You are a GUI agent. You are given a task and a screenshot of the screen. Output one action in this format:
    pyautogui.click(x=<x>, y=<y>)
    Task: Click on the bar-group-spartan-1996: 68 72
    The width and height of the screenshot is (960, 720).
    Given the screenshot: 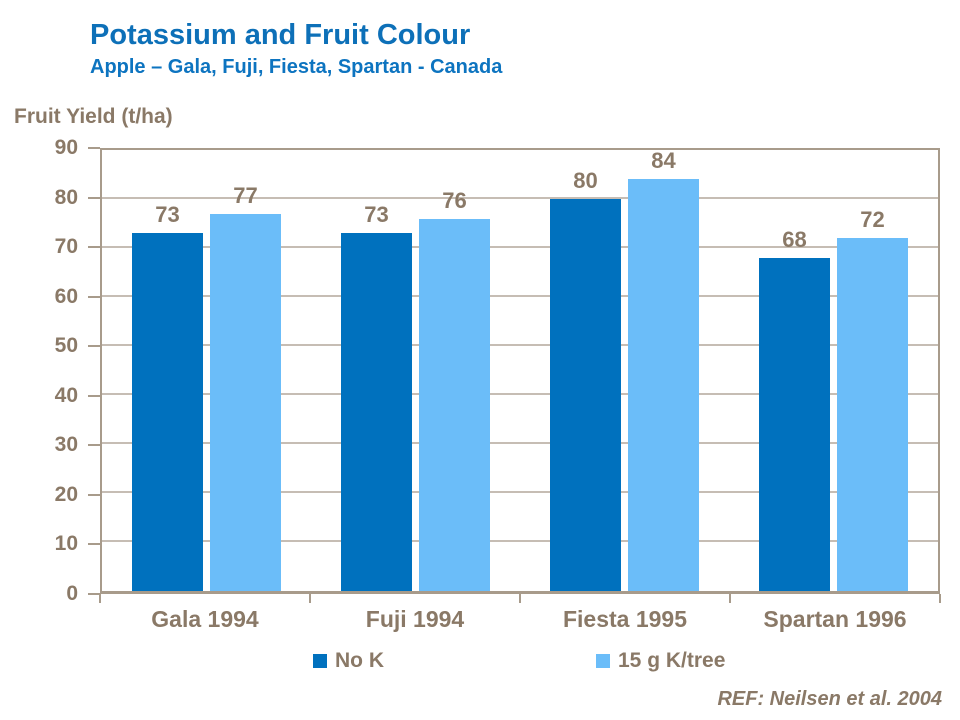 What is the action you would take?
    pyautogui.click(x=833, y=370)
    